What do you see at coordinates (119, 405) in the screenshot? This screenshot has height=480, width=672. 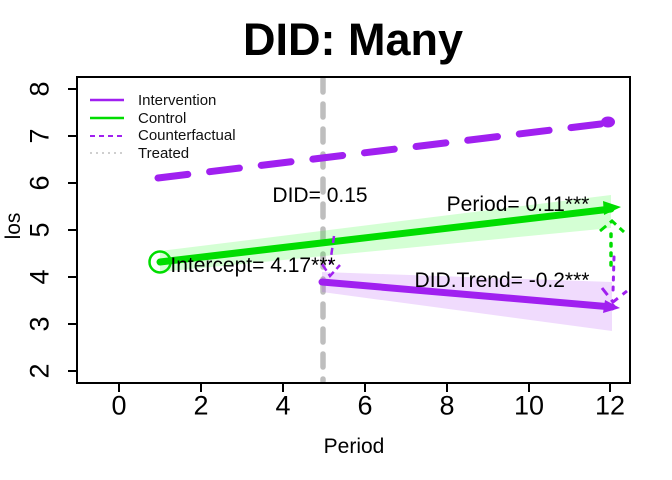 I see `x-tick-label-0: 0` at bounding box center [119, 405].